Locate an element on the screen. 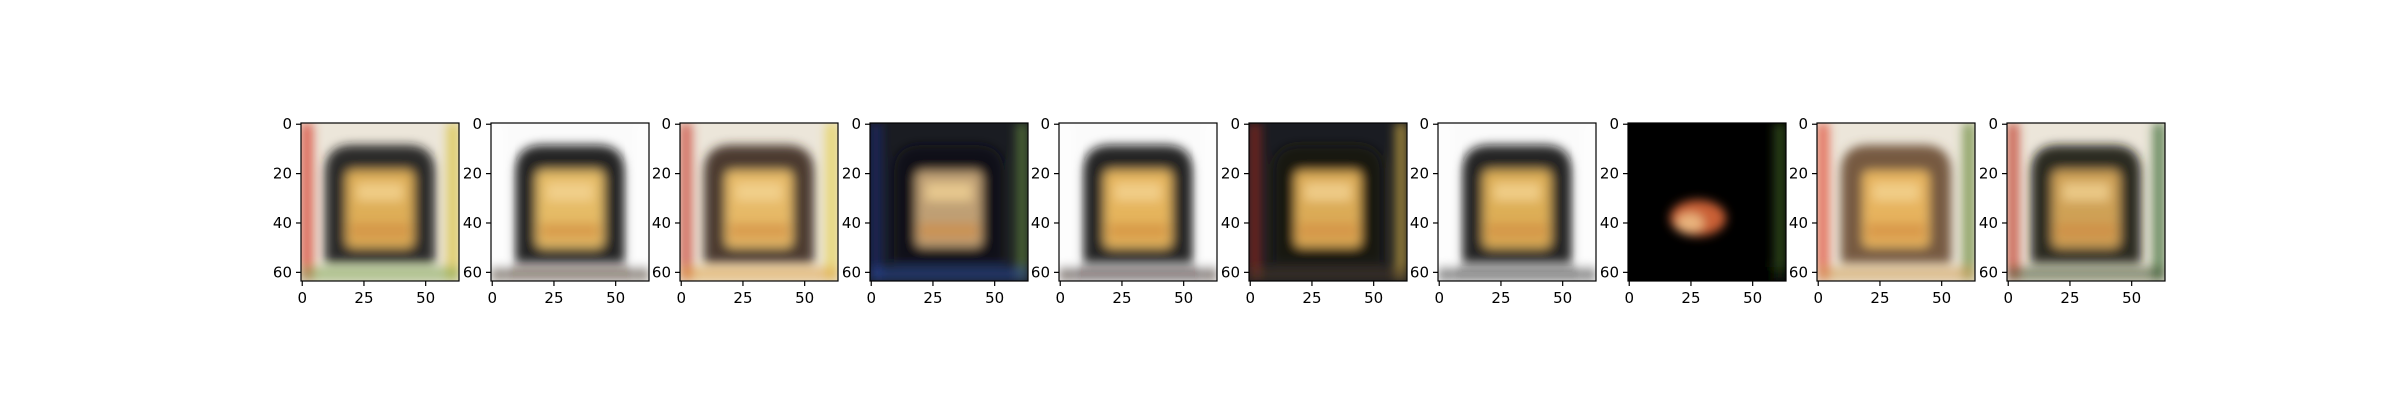 The image size is (2400, 400). panel-2: 0 20 40 60 0 25 50 is located at coordinates (556, 211).